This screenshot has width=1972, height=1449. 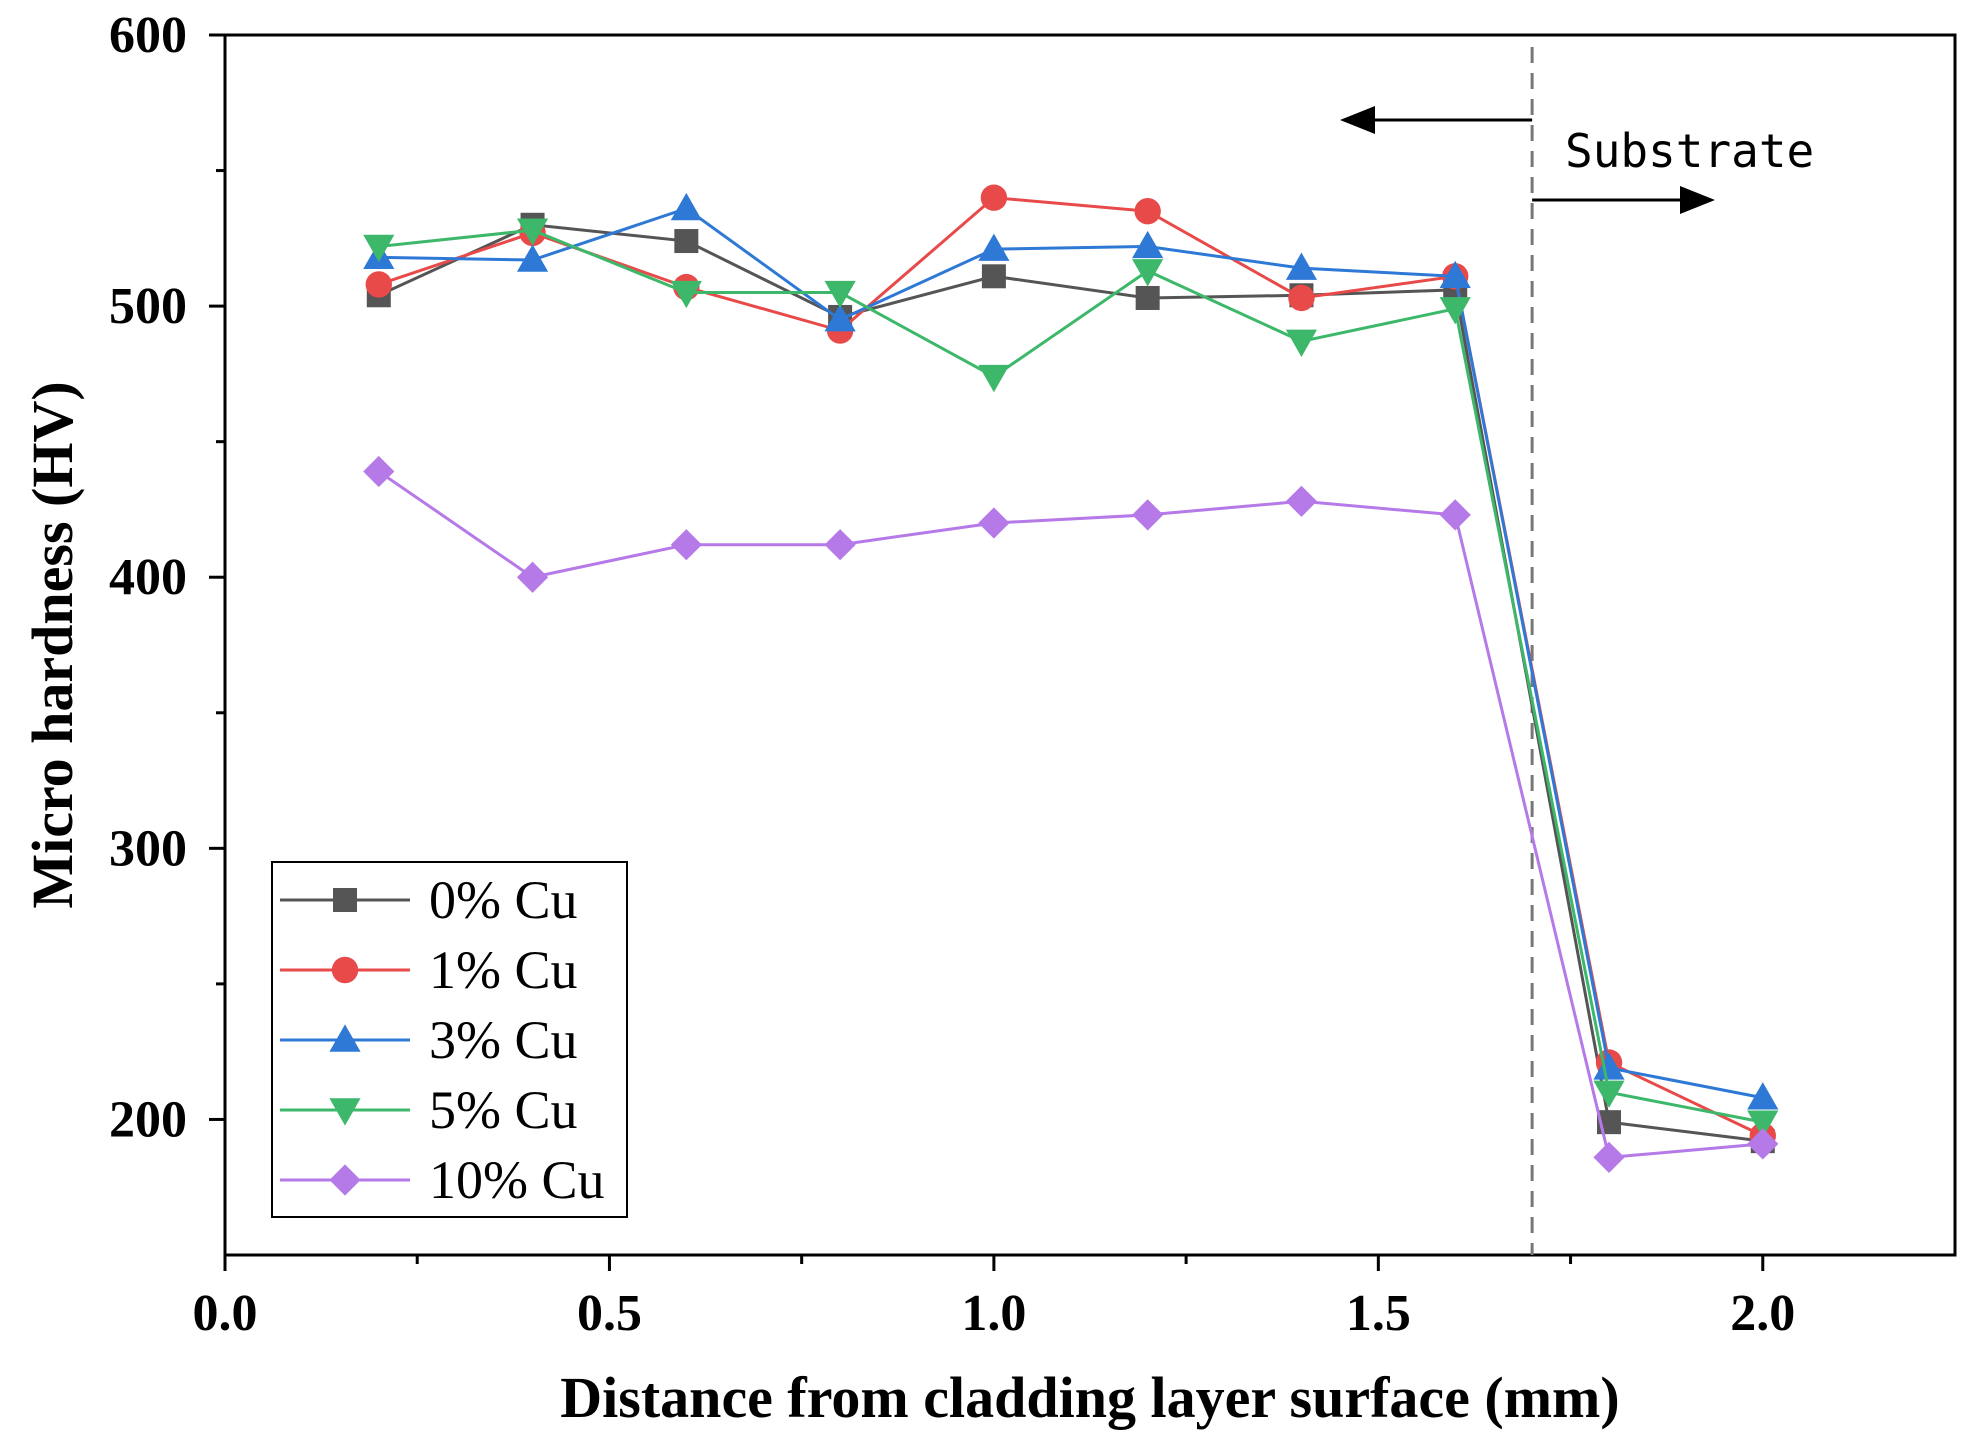 I want to click on legend-marker-1-pct-cu, so click(x=345, y=970).